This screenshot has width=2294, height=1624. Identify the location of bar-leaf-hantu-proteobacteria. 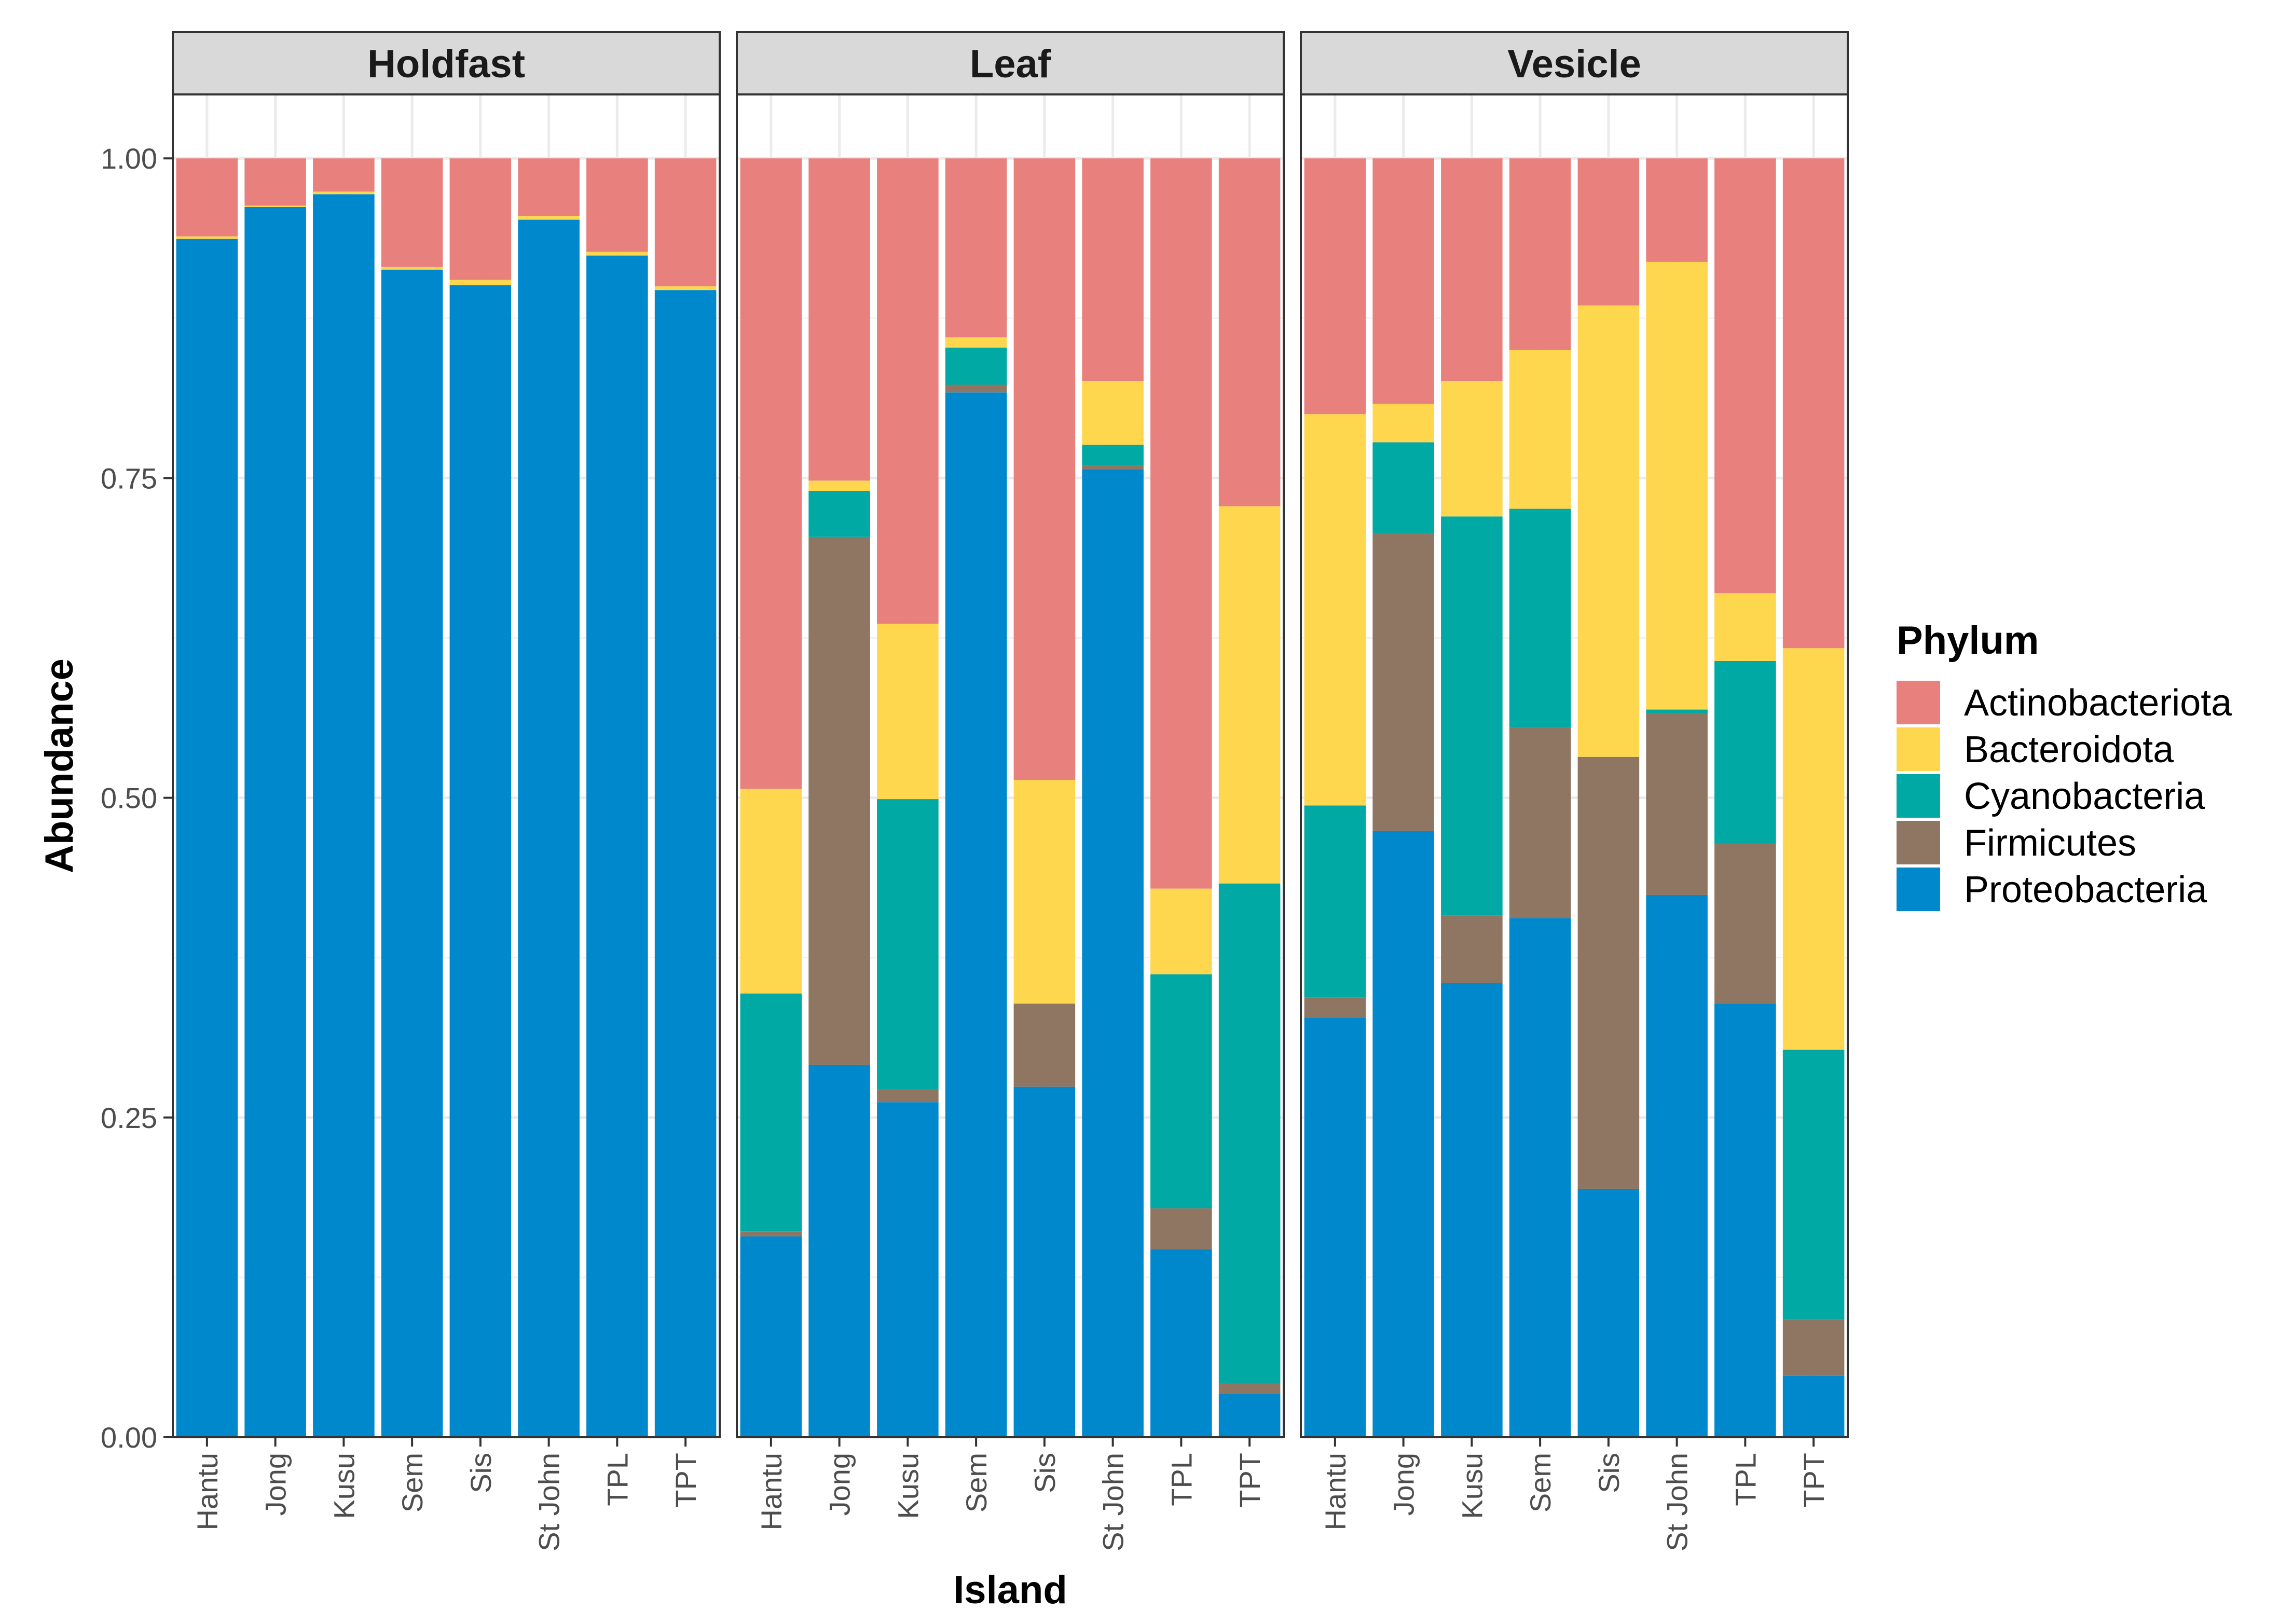
(771, 1336).